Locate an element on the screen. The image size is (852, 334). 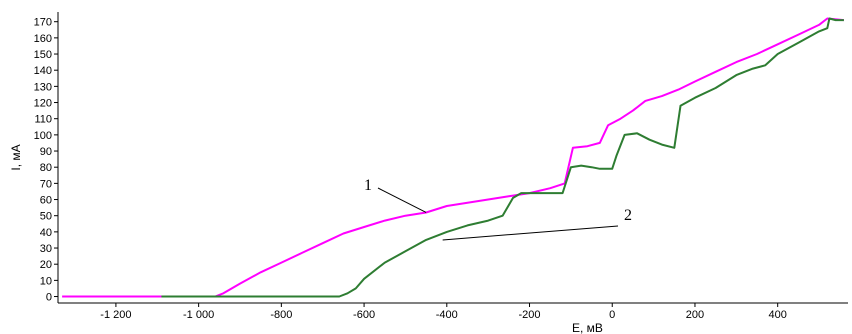
y-tick-label: 170 is located at coordinates (43, 23).